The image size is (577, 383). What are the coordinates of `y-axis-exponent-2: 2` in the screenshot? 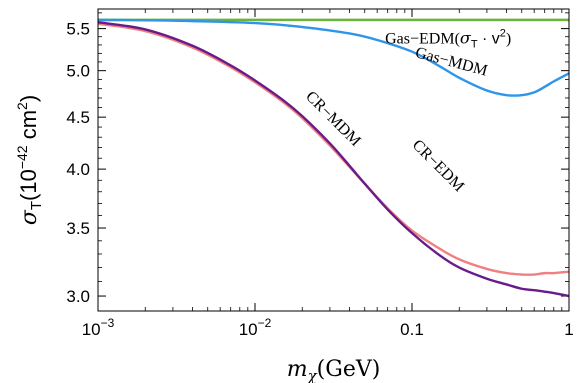 It's located at (22, 106).